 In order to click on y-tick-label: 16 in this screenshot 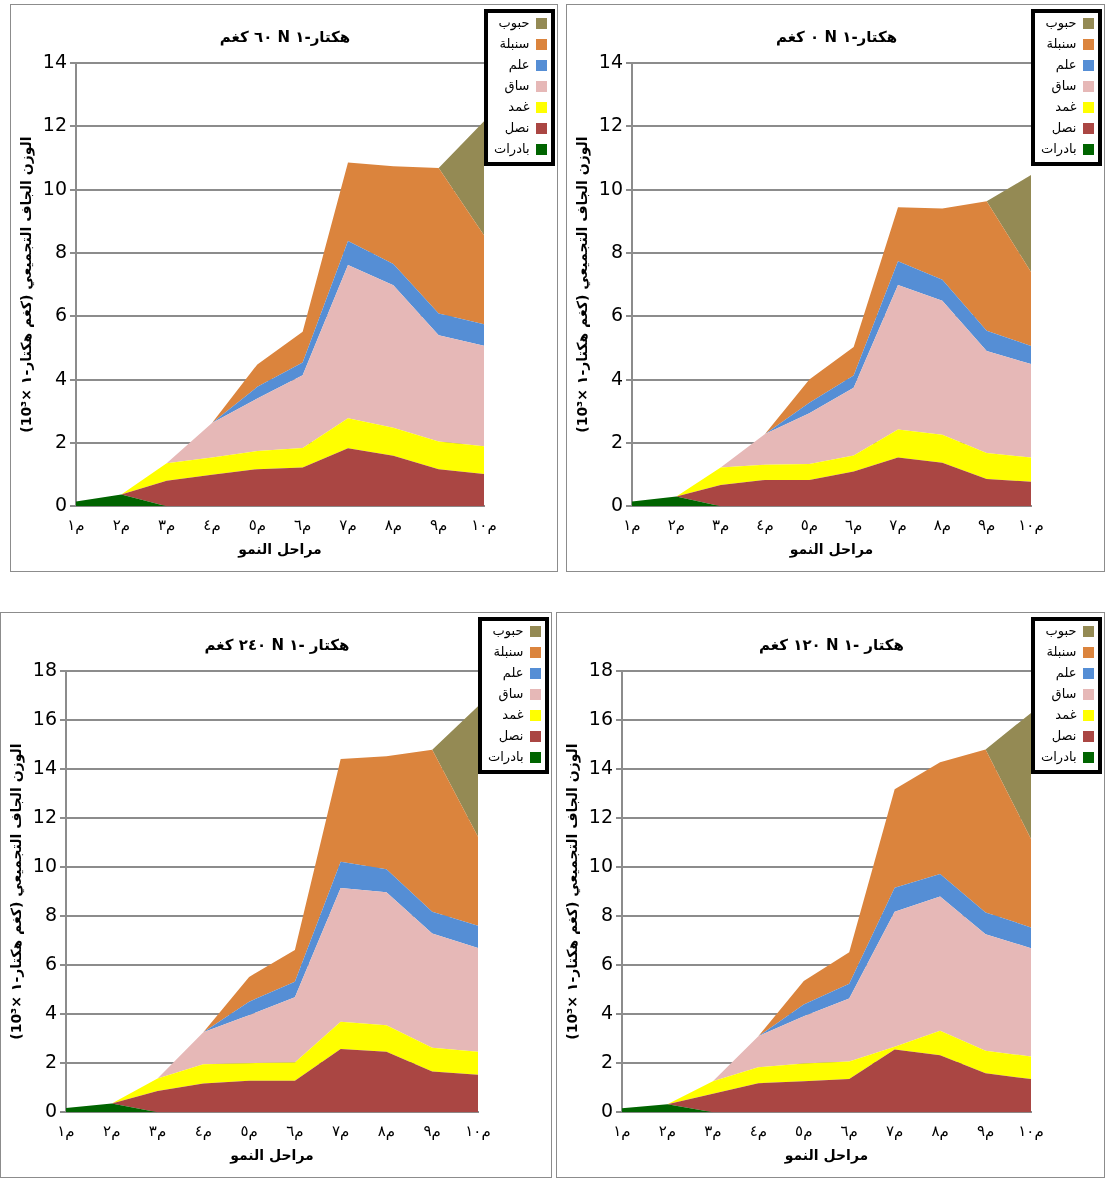, I will do `click(44, 717)`.